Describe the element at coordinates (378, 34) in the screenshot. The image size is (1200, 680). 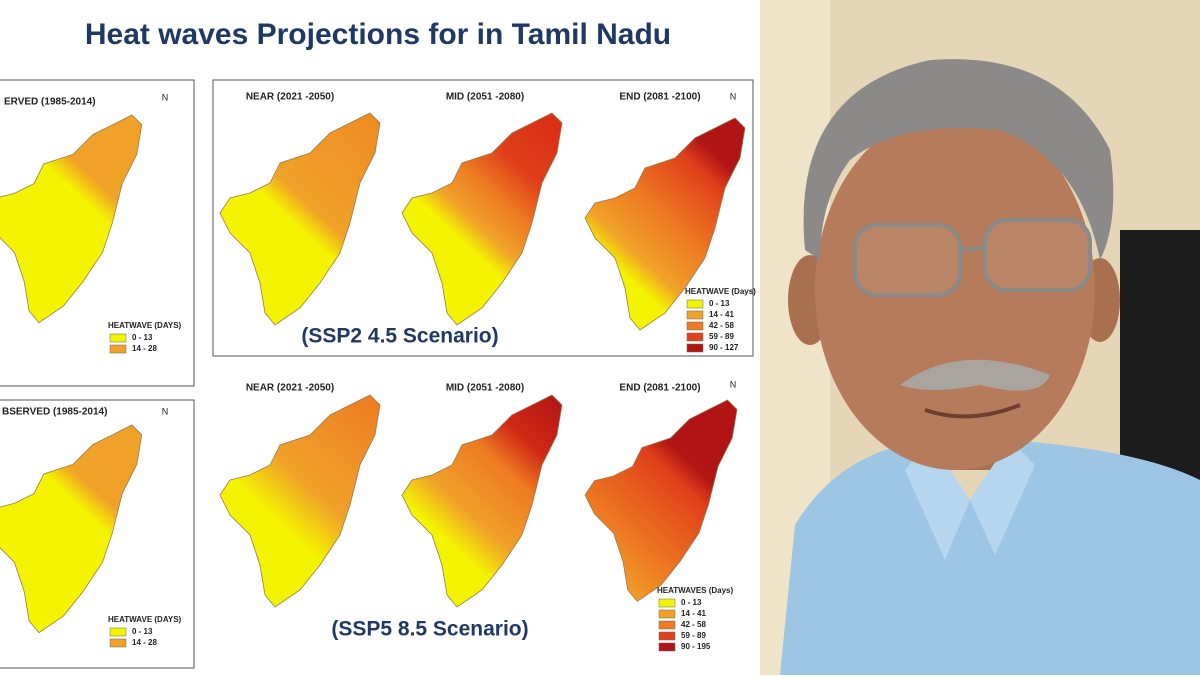
I see `slide-title: Heat waves Projections for in Tamil Nadu` at that location.